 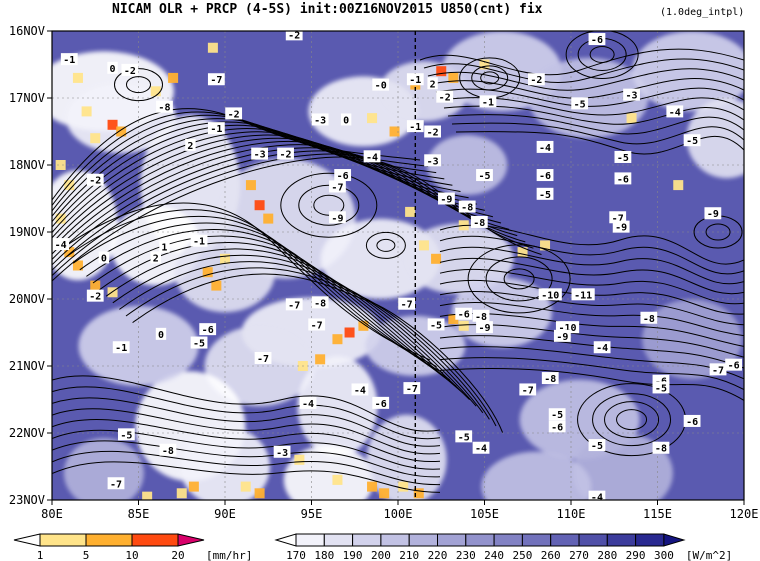 What do you see at coordinates (399, 510) in the screenshot?
I see `x-axis: 80E 85E 90E 95E 100E 105E 110E 115E 120E` at bounding box center [399, 510].